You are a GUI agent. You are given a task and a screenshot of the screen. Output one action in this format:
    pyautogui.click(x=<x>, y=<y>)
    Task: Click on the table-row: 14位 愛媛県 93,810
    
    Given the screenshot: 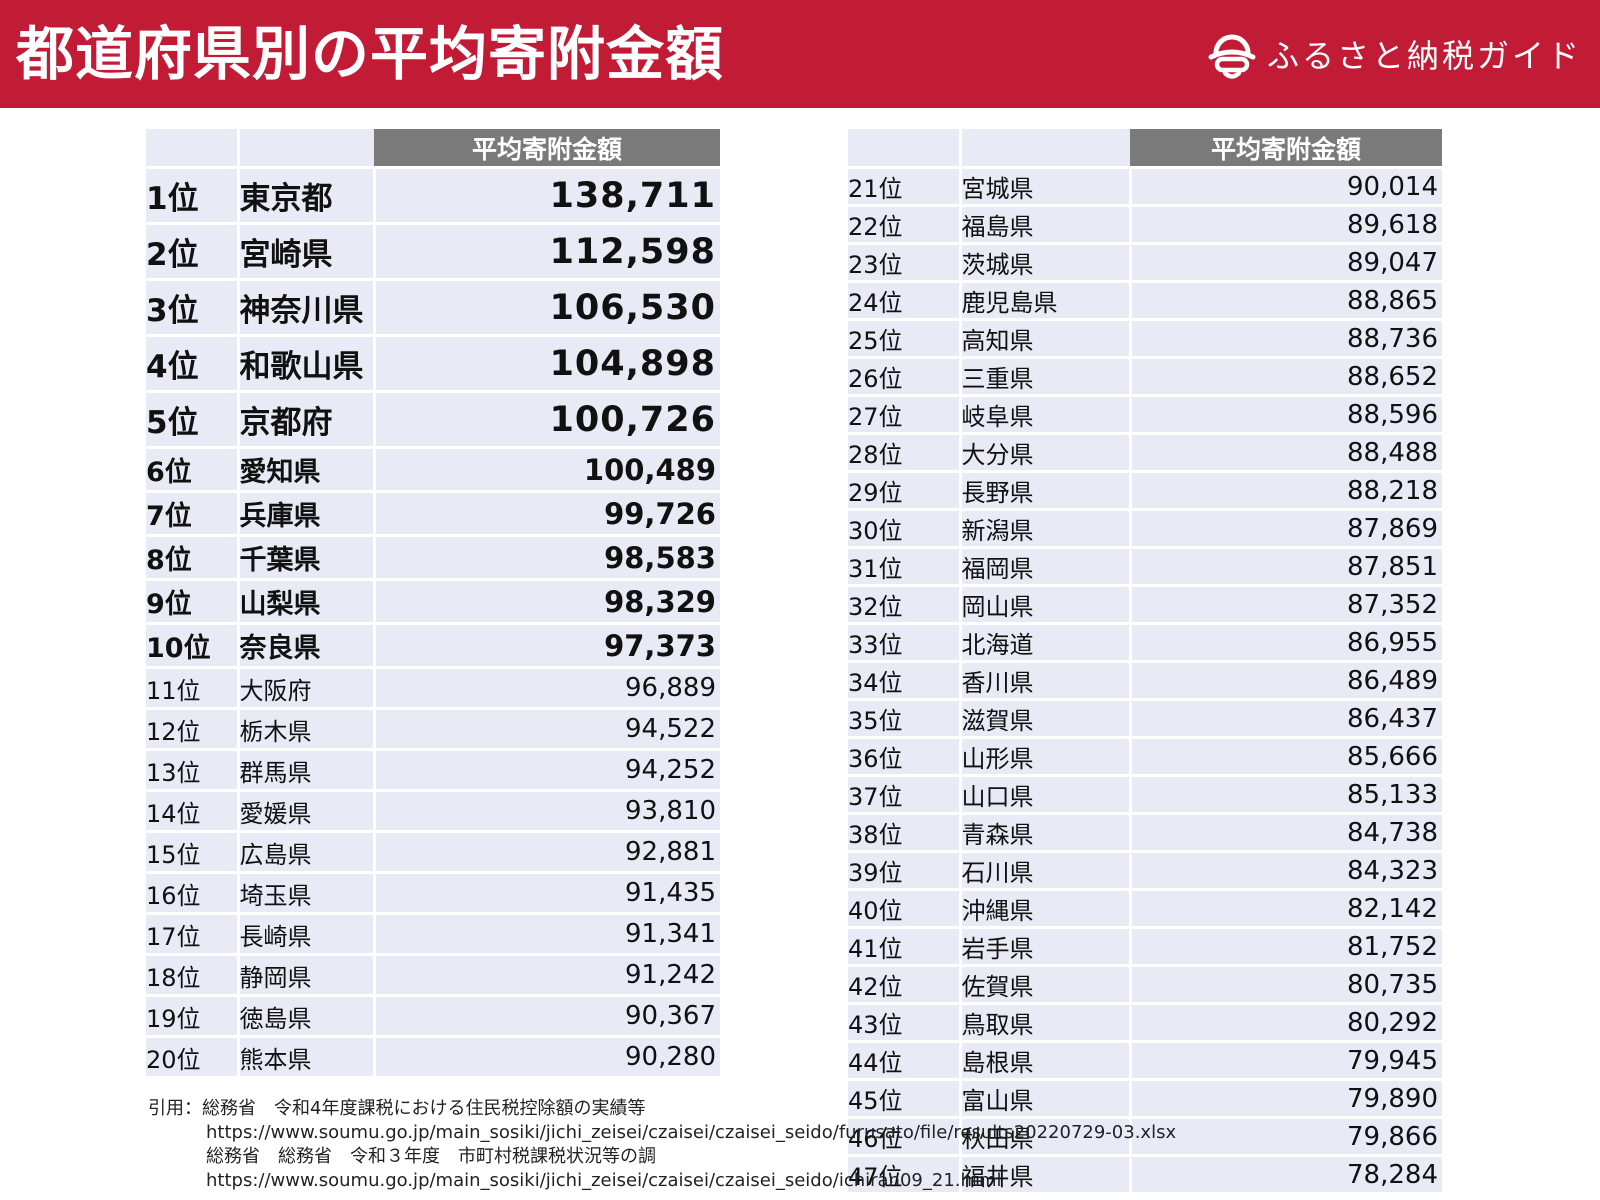 What is the action you would take?
    pyautogui.click(x=433, y=810)
    